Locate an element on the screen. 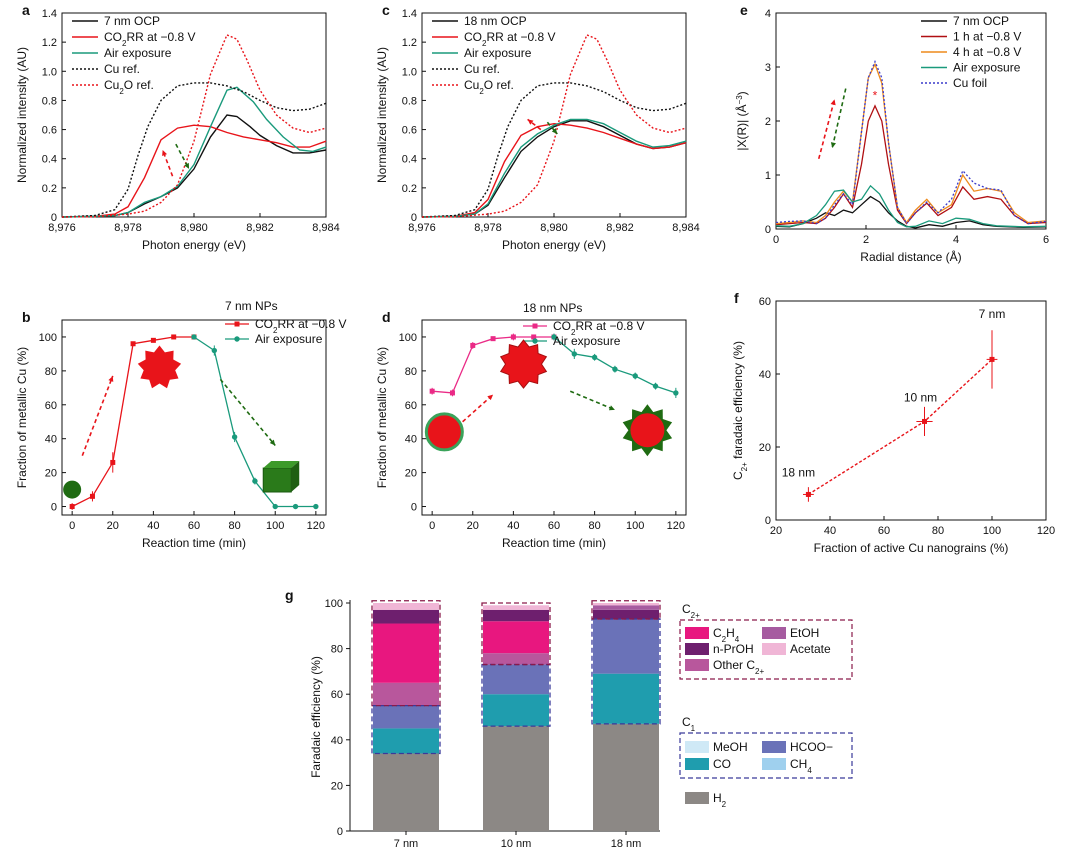  c2-legend-box is located at coordinates (766, 649).